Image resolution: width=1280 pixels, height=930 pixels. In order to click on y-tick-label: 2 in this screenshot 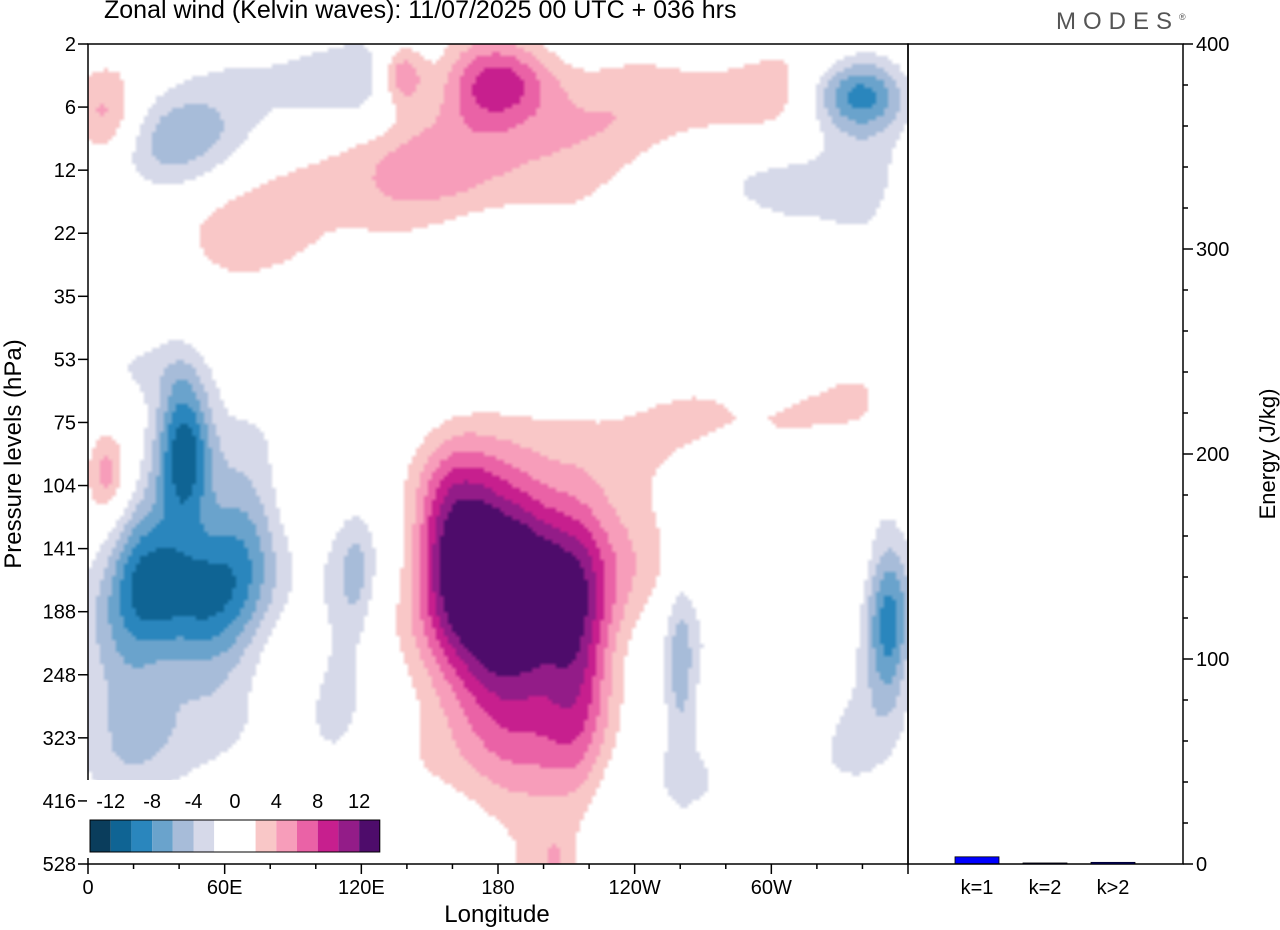, I will do `click(70, 45)`.